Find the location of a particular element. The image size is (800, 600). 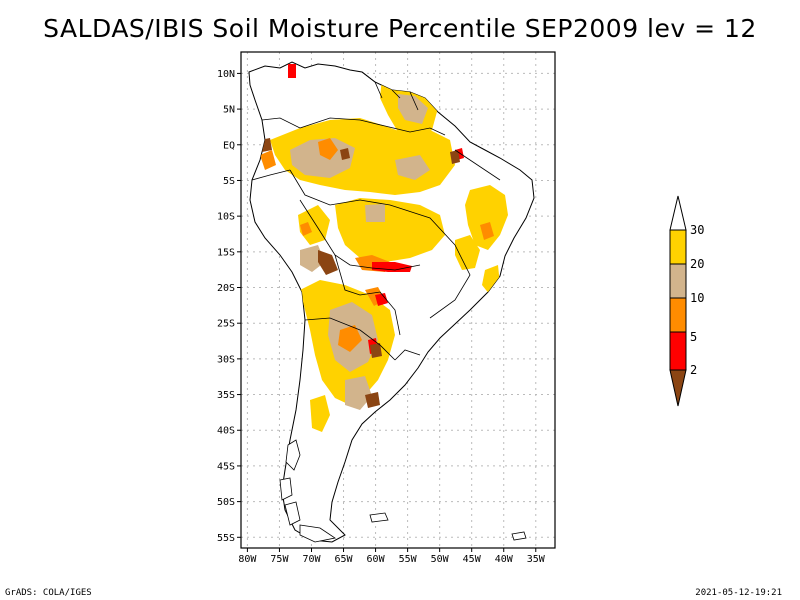

footer-timestamp: 2021-05-12-19:21 is located at coordinates (738, 593).